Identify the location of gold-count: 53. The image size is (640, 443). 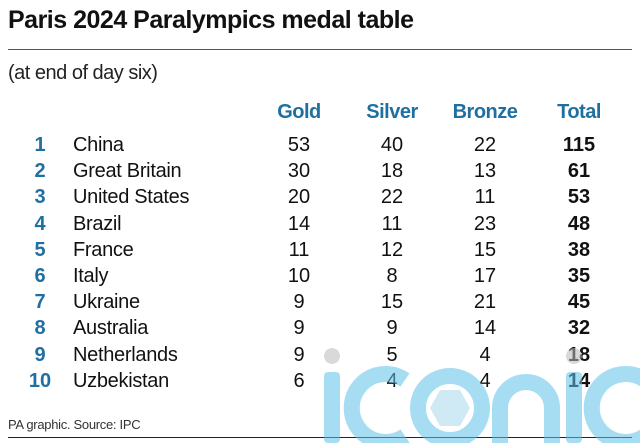
(299, 145).